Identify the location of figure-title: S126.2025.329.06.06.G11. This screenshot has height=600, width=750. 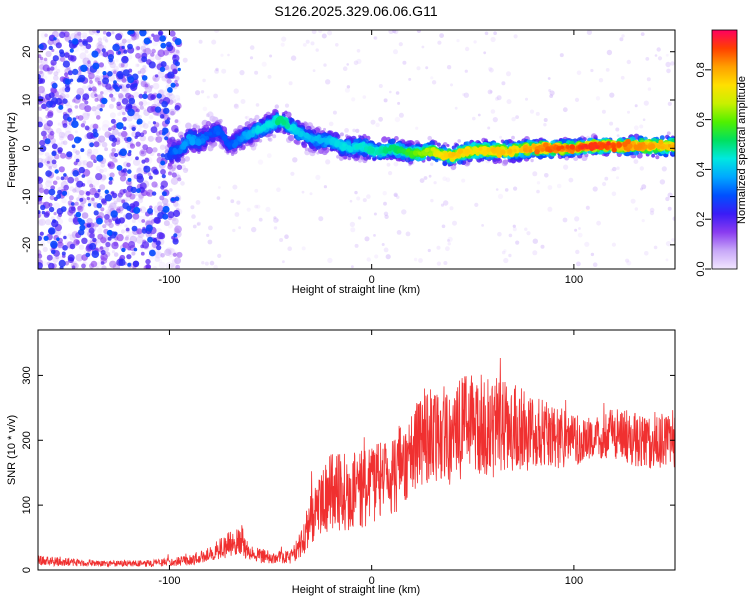
(355, 11).